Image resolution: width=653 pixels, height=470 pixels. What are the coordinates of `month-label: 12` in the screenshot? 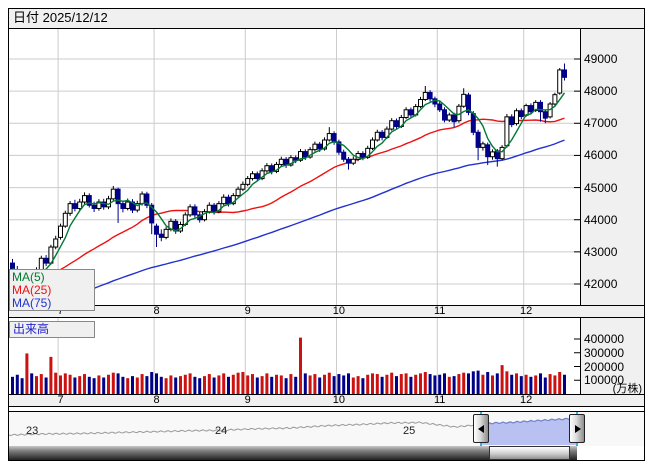 It's located at (526, 311).